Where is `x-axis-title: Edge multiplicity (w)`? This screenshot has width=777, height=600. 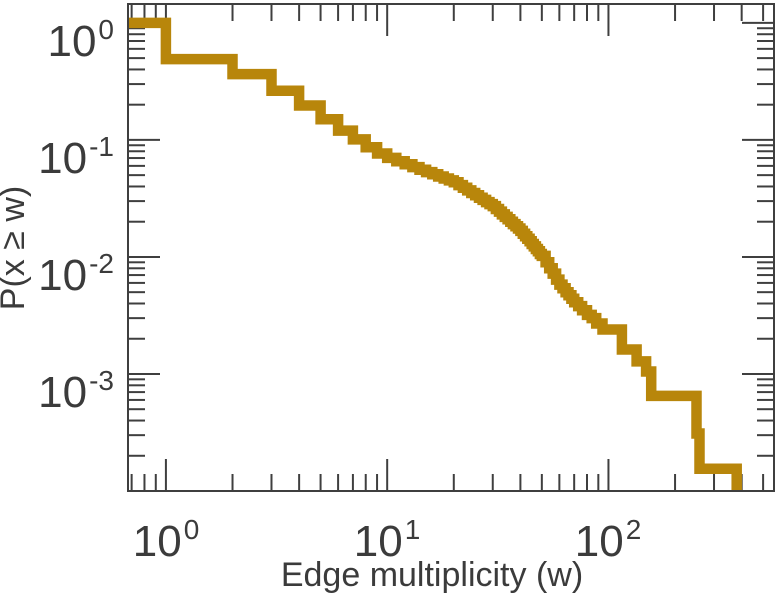 x-axis-title: Edge multiplicity (w) is located at coordinates (432, 575).